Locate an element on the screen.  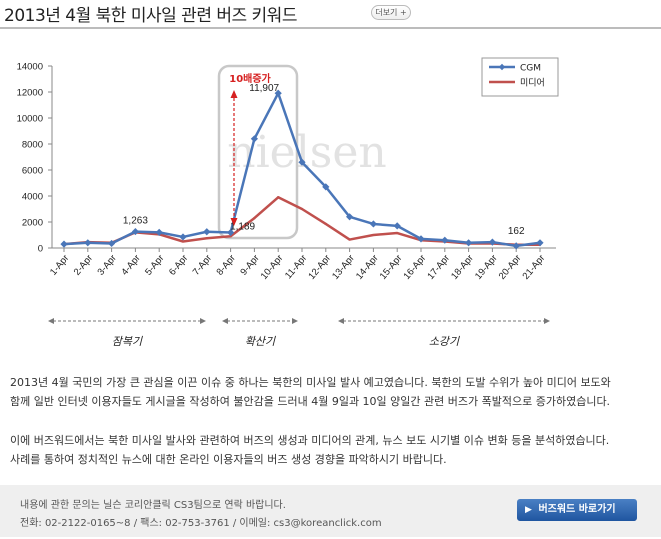
highlight-box is located at coordinates (258, 152).